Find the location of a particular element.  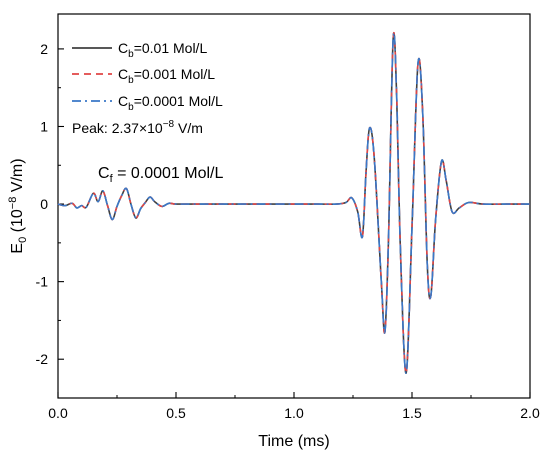

legend-item-series-2: Cb=0.001 Mol/L is located at coordinates (143, 76).